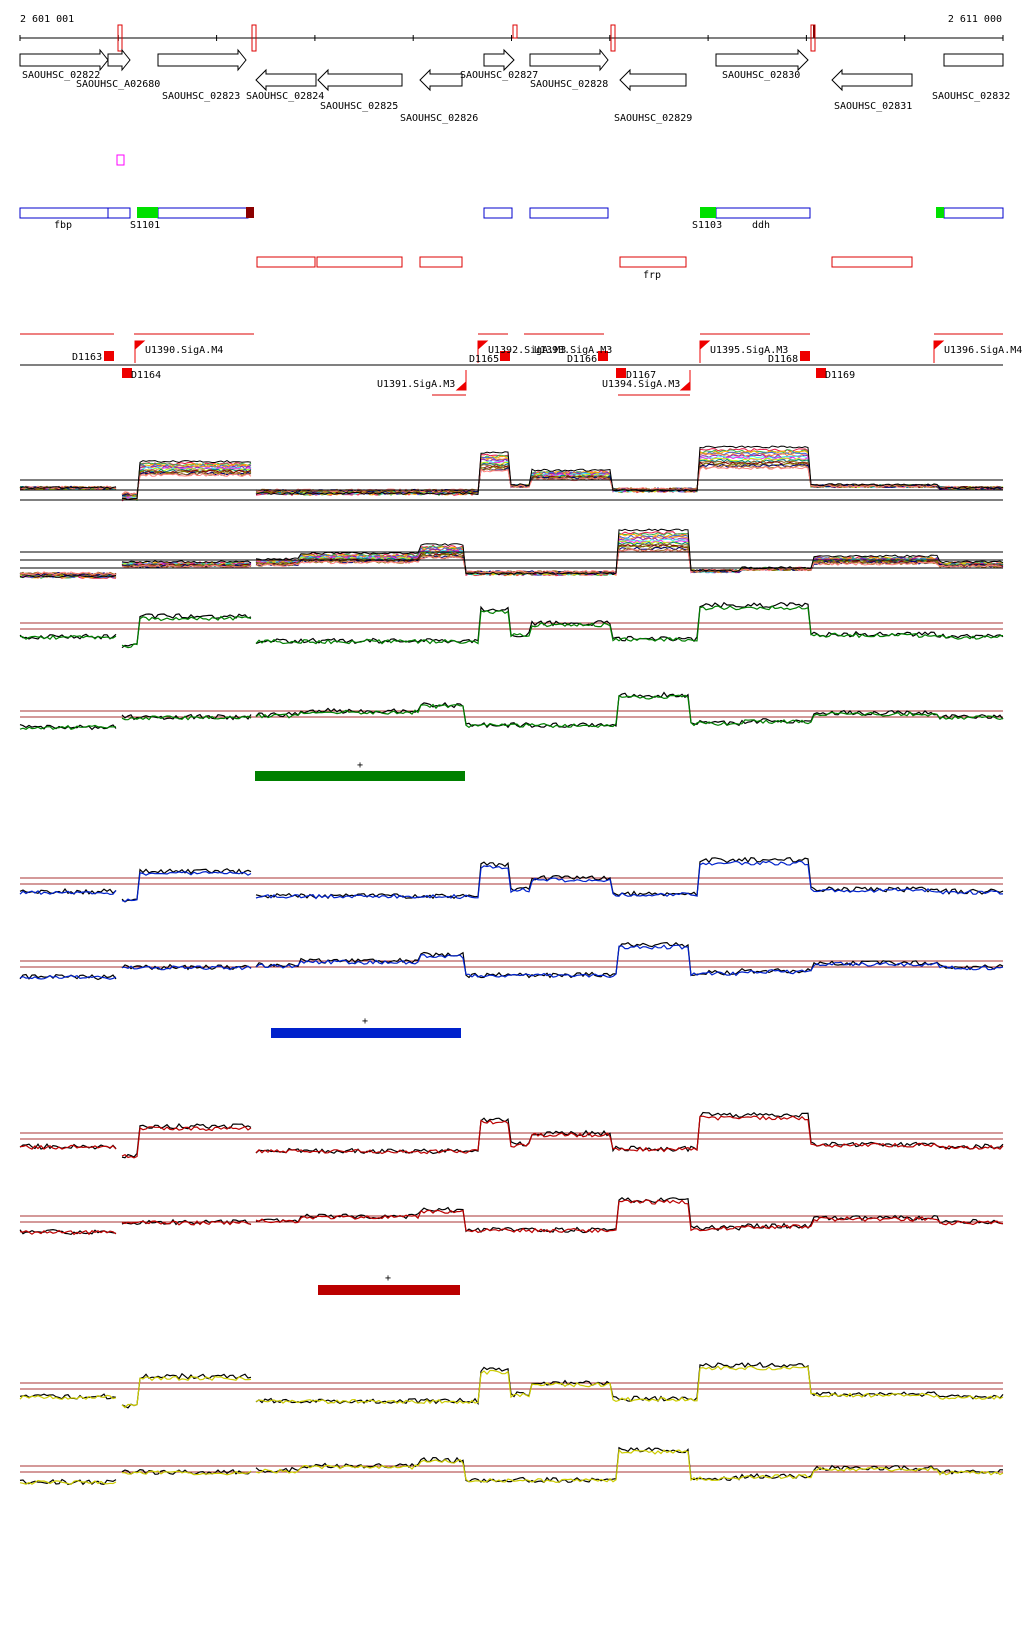 The image size is (1024, 1640). What do you see at coordinates (145, 225) in the screenshot?
I see `annotation-label: S1101` at bounding box center [145, 225].